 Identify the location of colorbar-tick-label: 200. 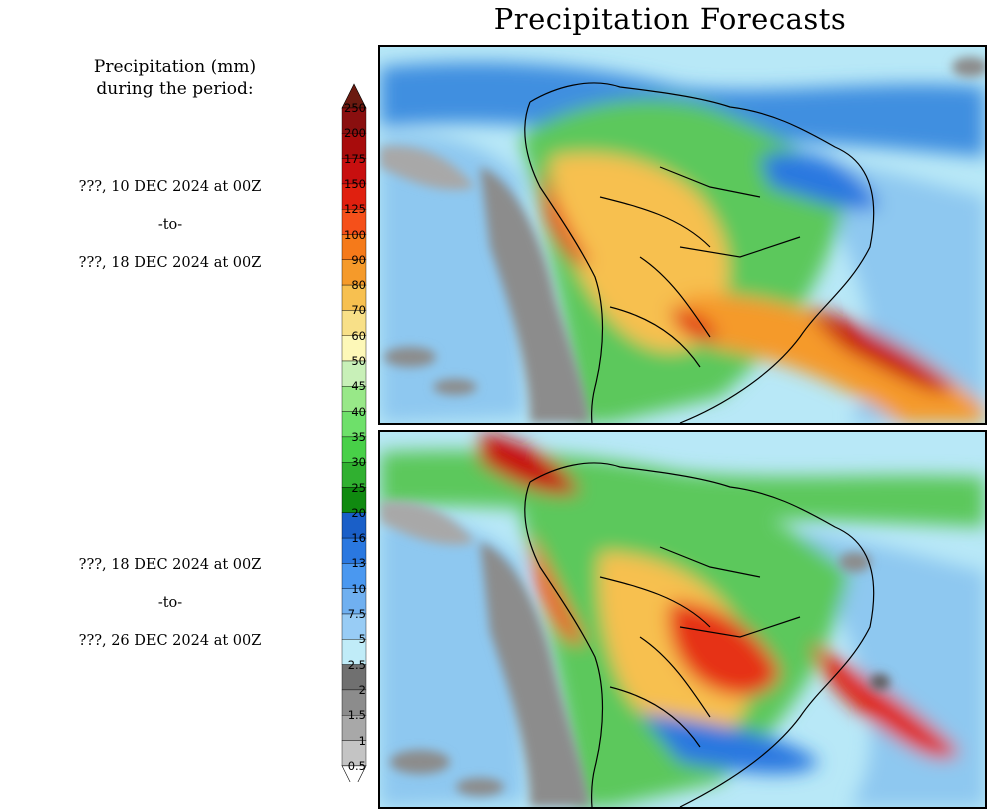
(355, 133).